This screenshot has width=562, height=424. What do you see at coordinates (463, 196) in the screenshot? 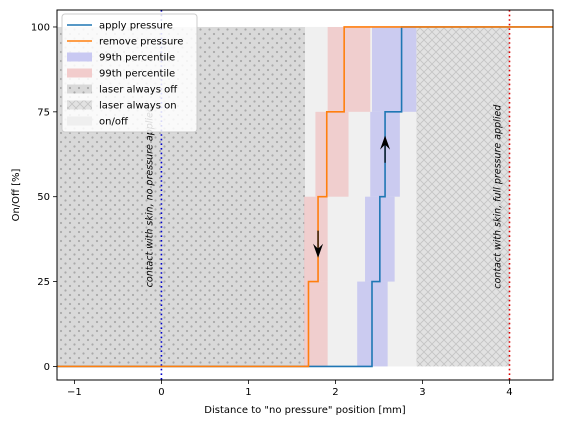
I see `region-laser-on` at bounding box center [463, 196].